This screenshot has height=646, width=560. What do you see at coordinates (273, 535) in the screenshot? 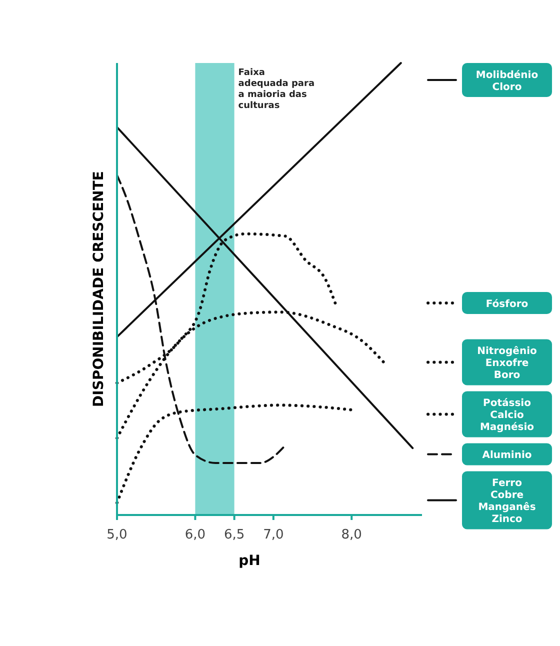
I see `x-tick-label: 7,0` at bounding box center [273, 535].